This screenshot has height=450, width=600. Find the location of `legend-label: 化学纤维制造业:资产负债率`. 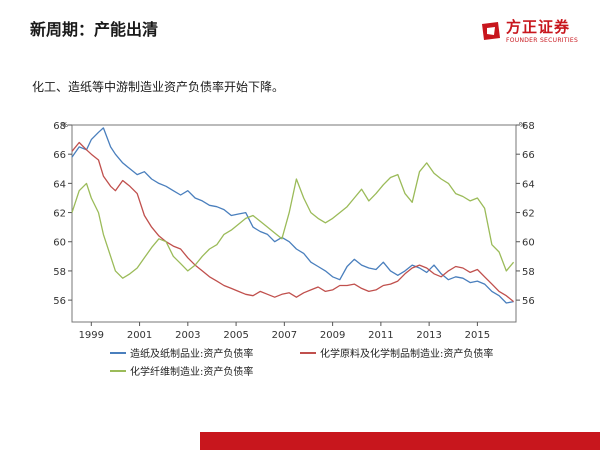

legend-label: 化学纤维制造业:资产负债率 is located at coordinates (191, 371).